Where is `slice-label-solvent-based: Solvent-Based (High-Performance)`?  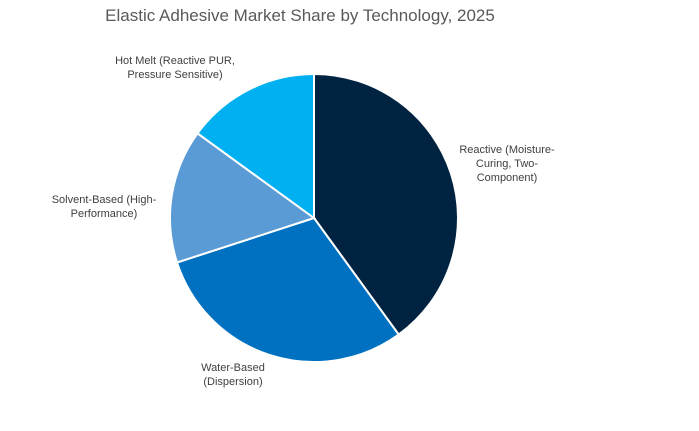 slice-label-solvent-based: Solvent-Based (High-Performance) is located at coordinates (104, 207).